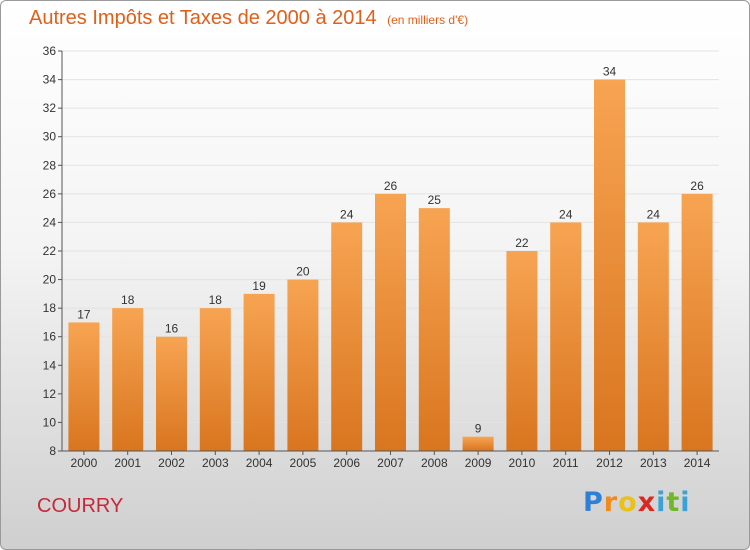  Describe the element at coordinates (628, 502) in the screenshot. I see `logo-letter: o` at that location.